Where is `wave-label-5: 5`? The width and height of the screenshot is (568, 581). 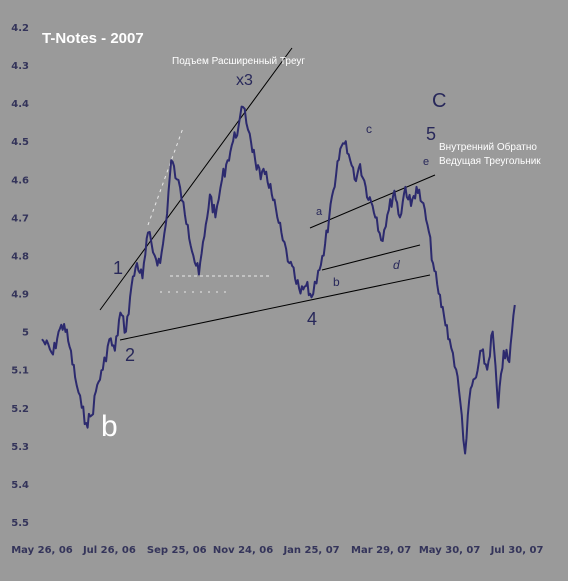 wave-label-5: 5 is located at coordinates (431, 134).